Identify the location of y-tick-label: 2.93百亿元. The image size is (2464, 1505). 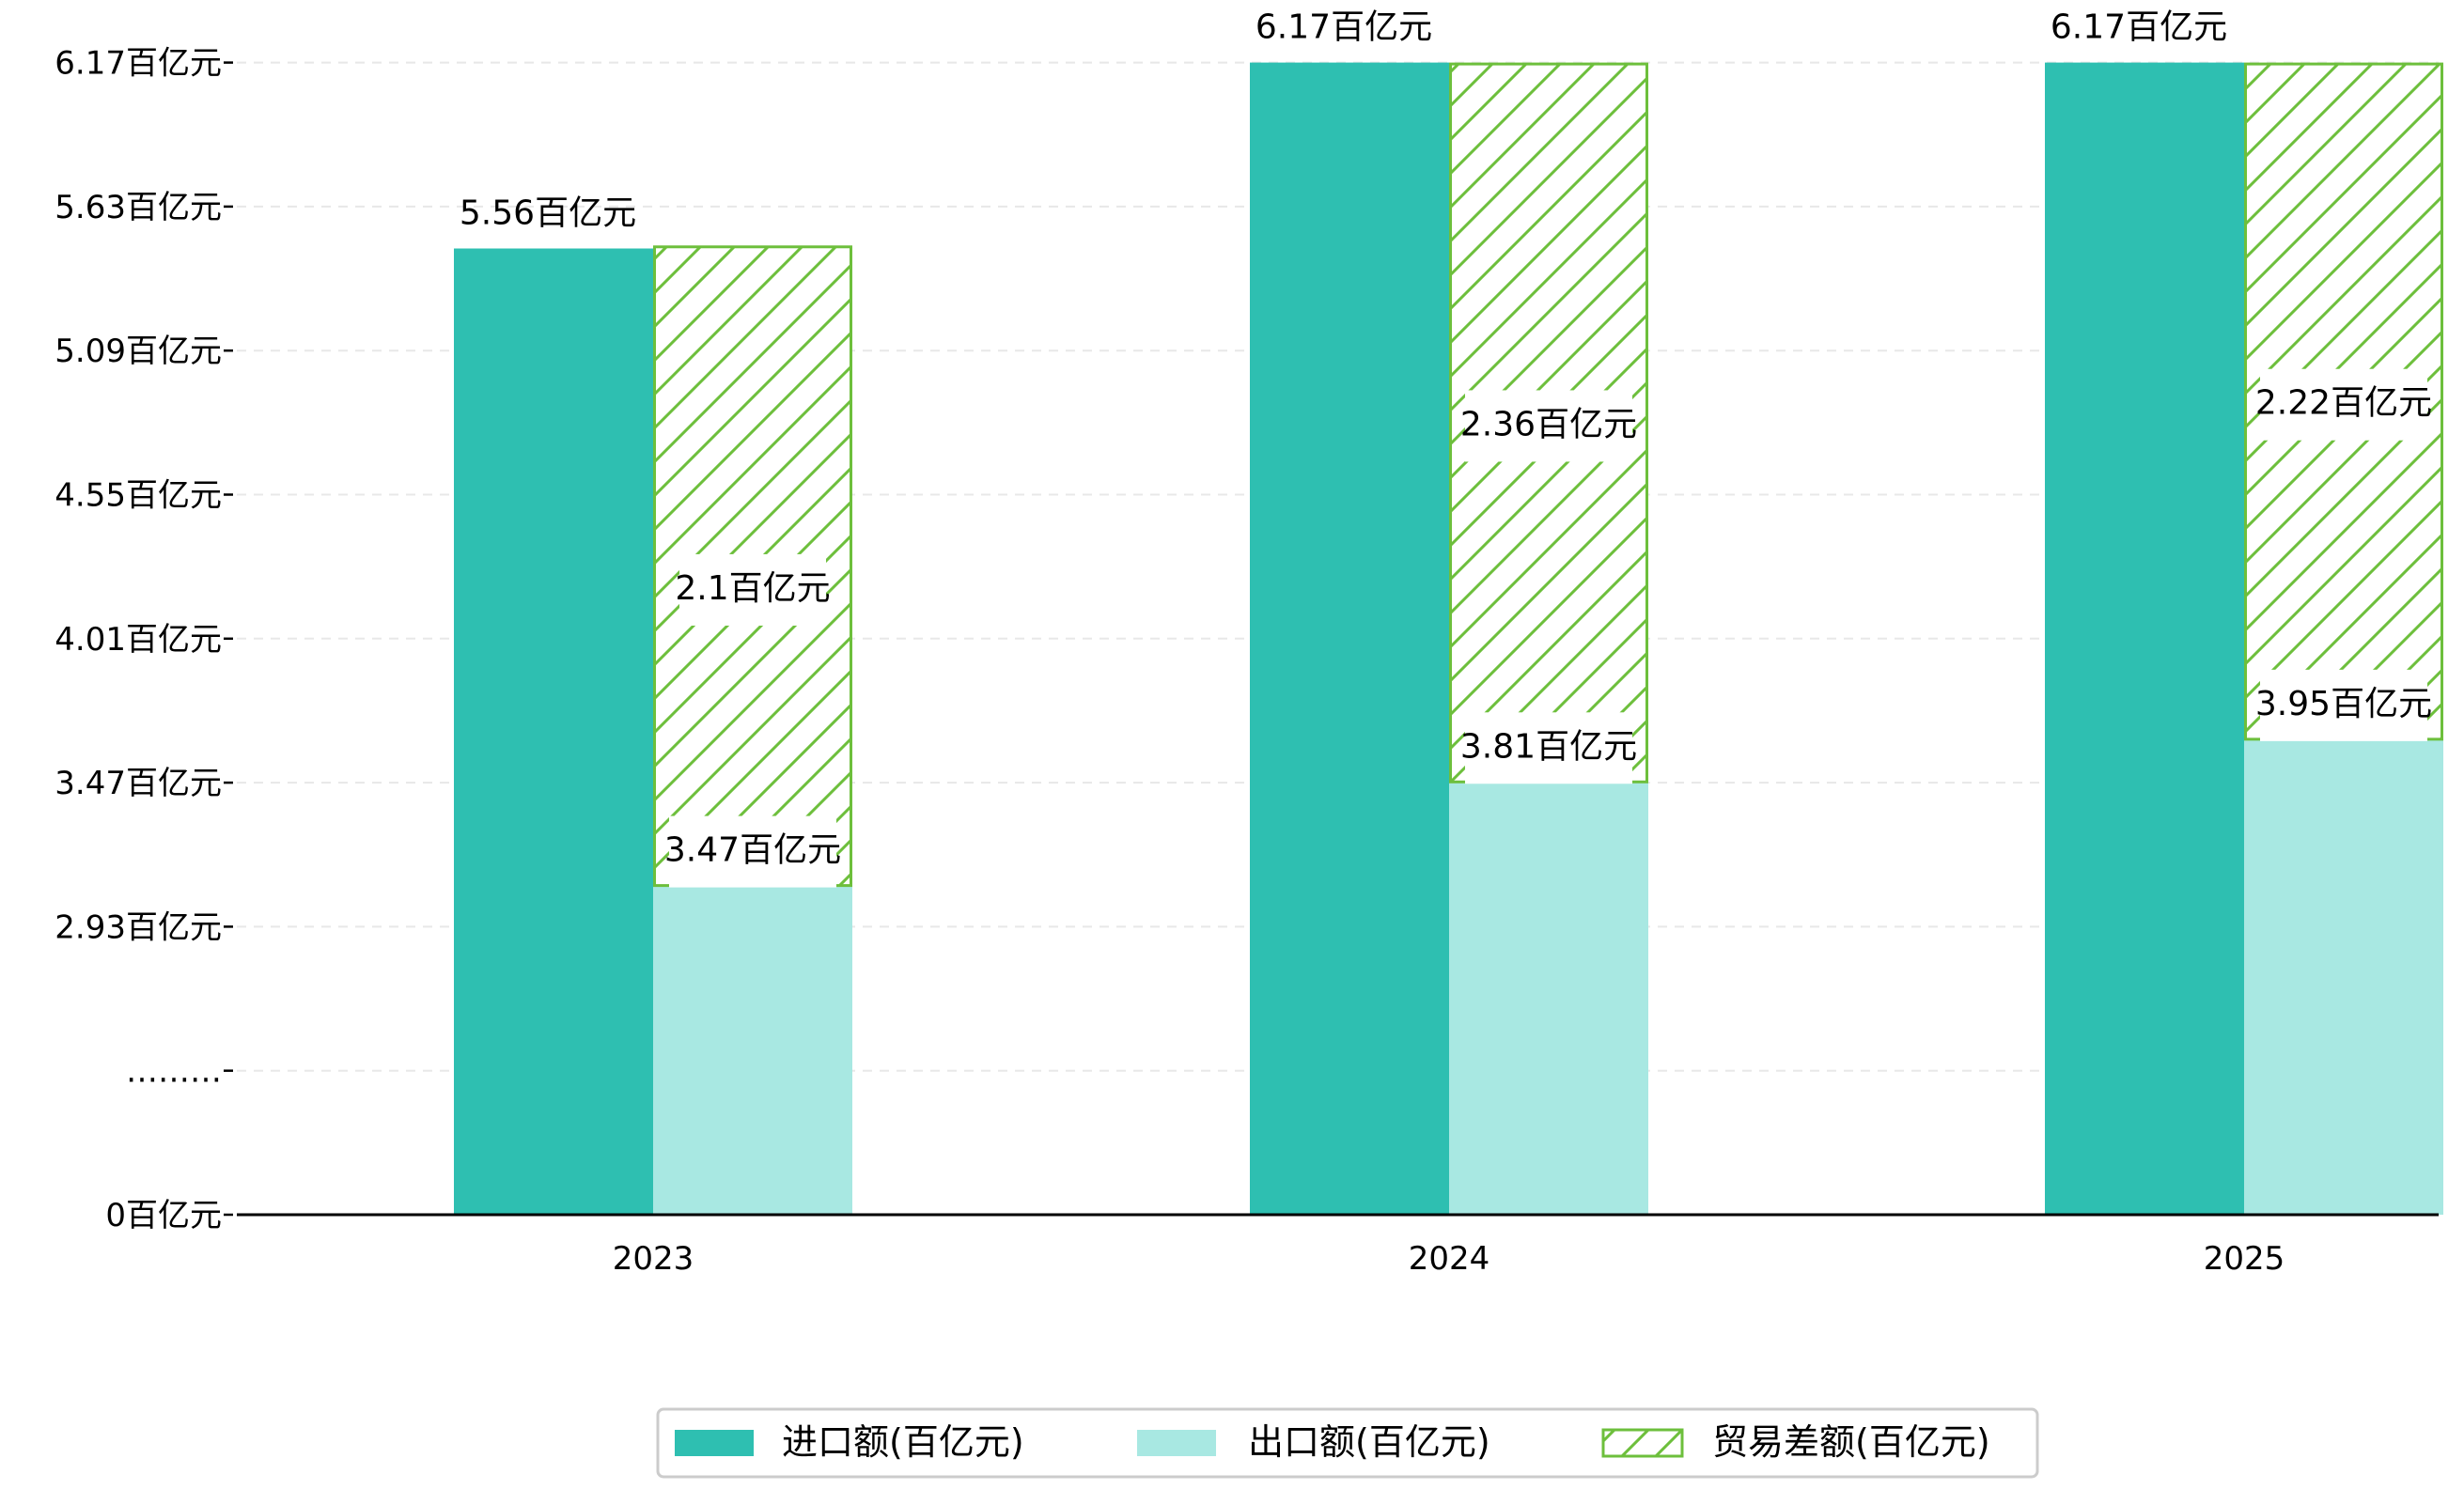
(138, 927).